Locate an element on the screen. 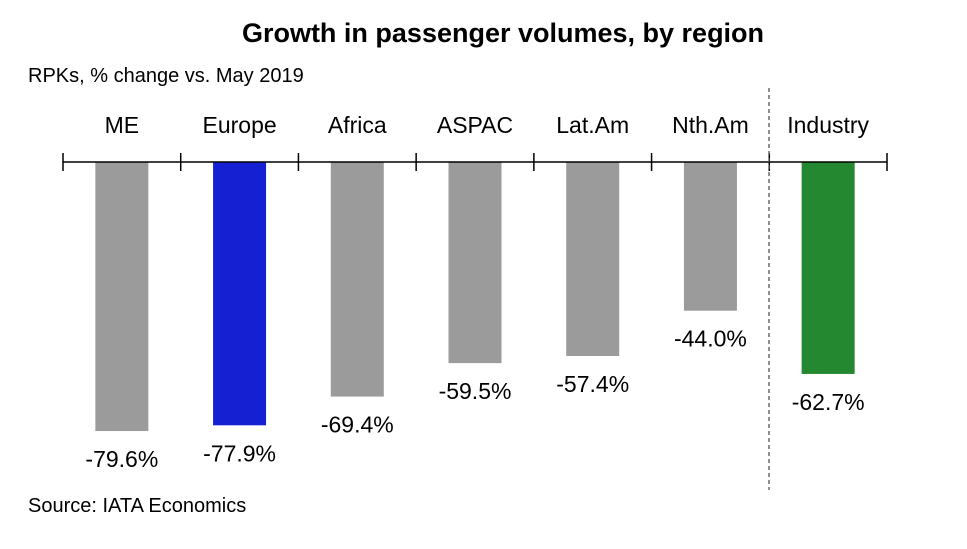 The image size is (967, 549). data-label: -69.4% is located at coordinates (357, 425).